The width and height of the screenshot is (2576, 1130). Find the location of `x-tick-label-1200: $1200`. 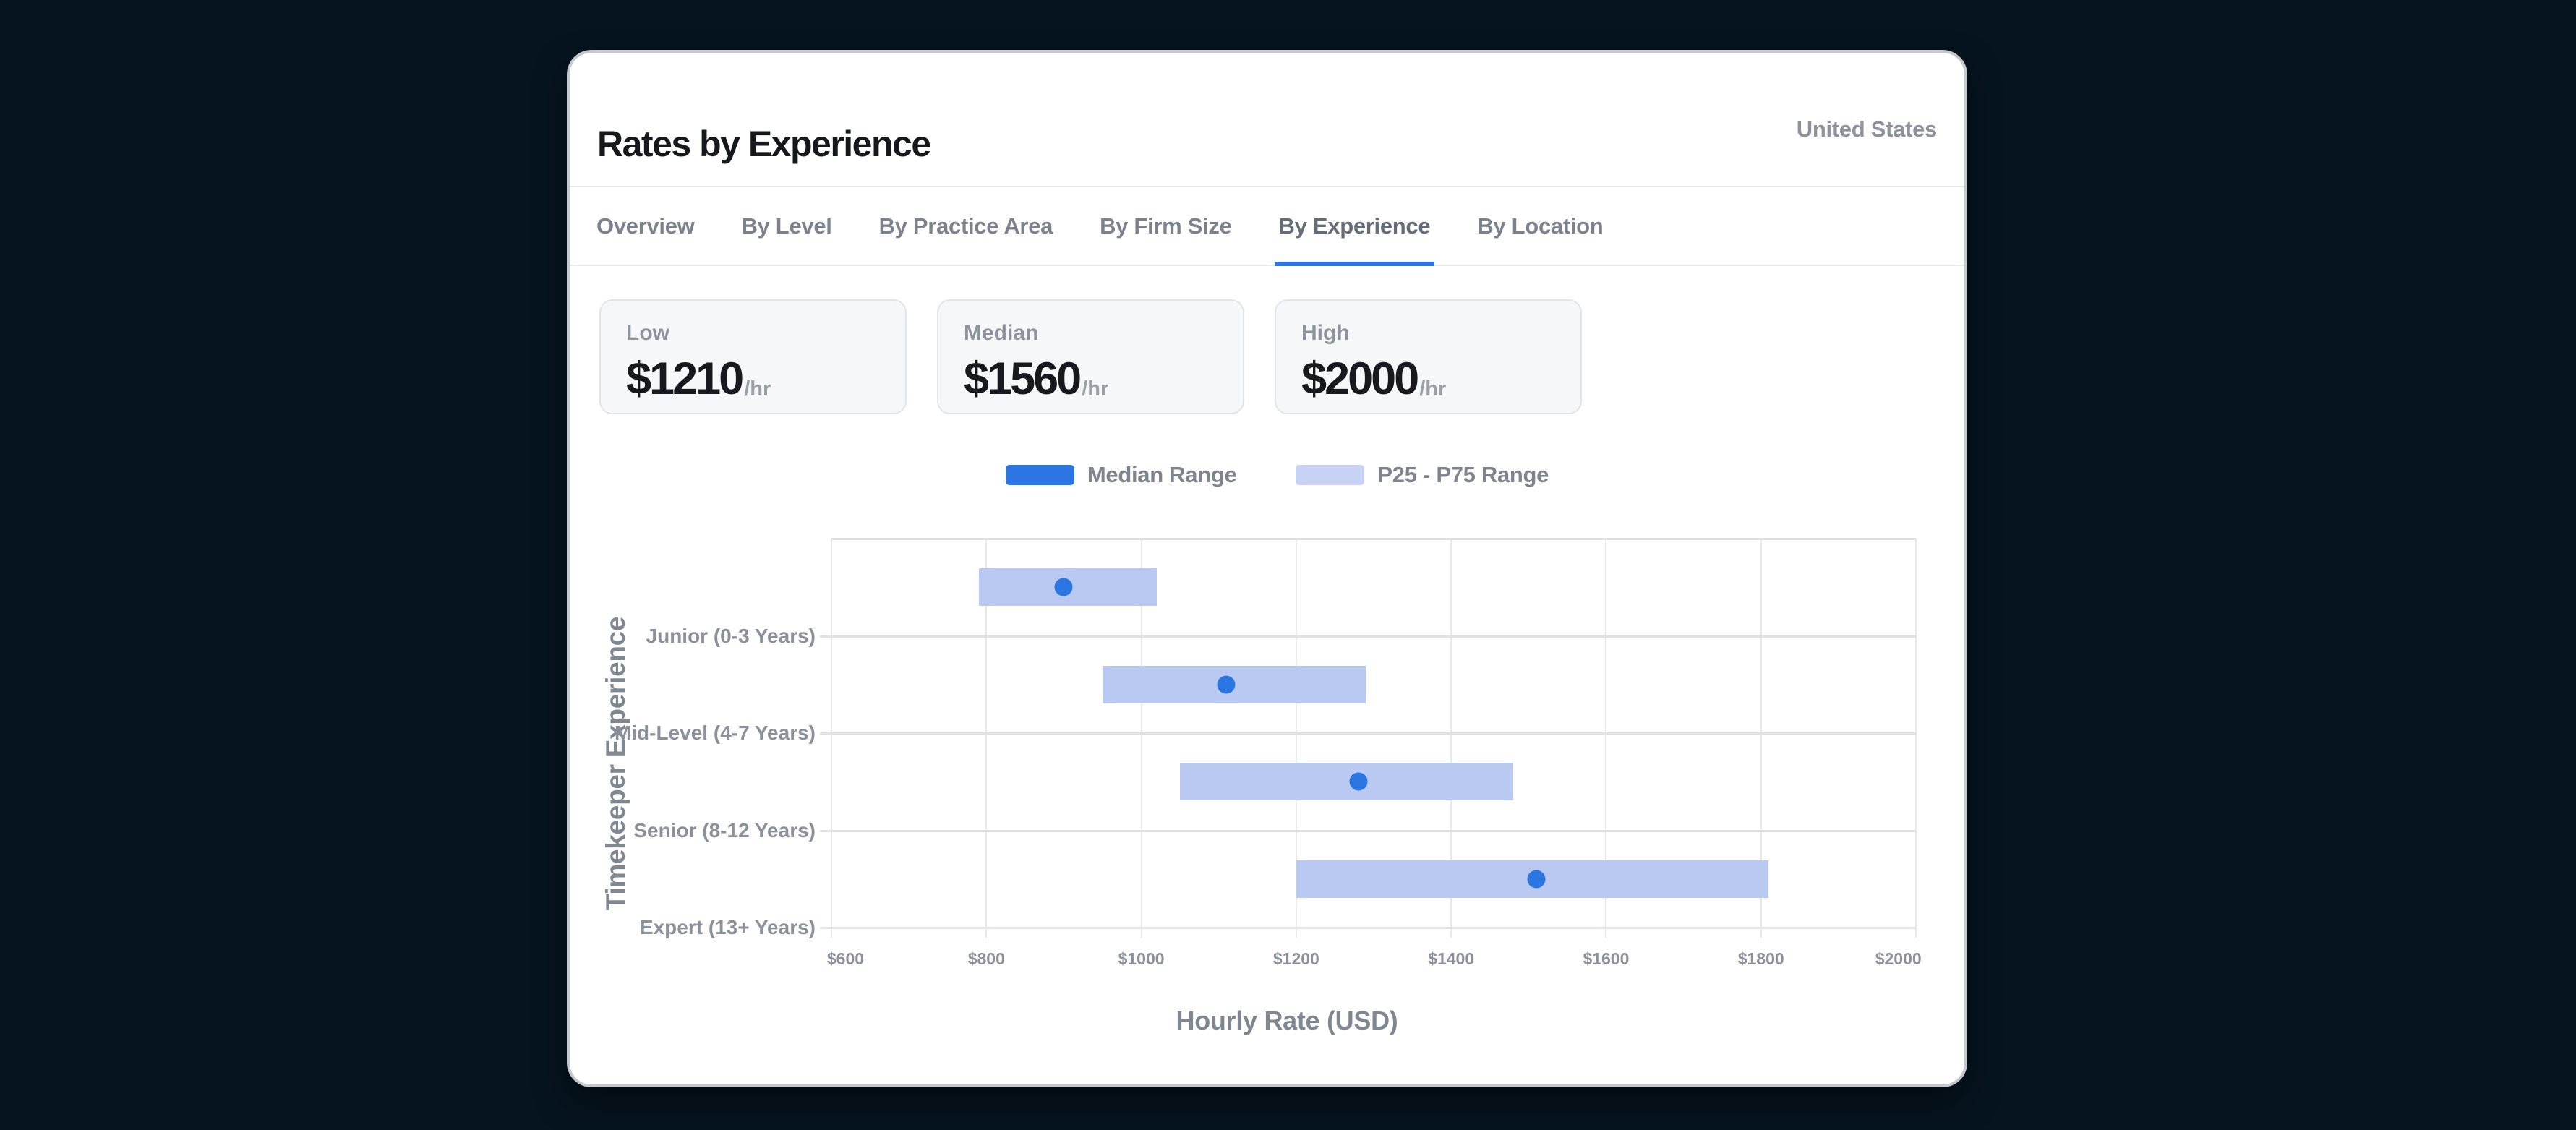

x-tick-label-1200: $1200 is located at coordinates (1295, 958).